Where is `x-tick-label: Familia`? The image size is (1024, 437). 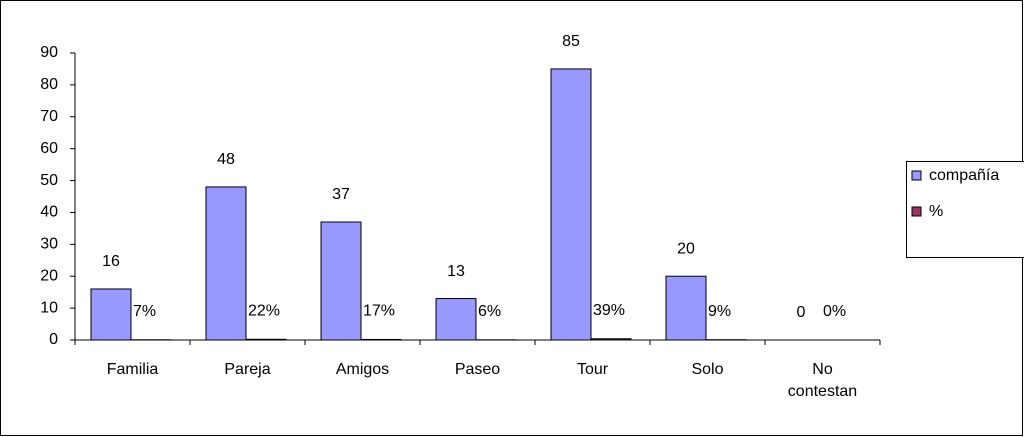
x-tick-label: Familia is located at coordinates (132, 369).